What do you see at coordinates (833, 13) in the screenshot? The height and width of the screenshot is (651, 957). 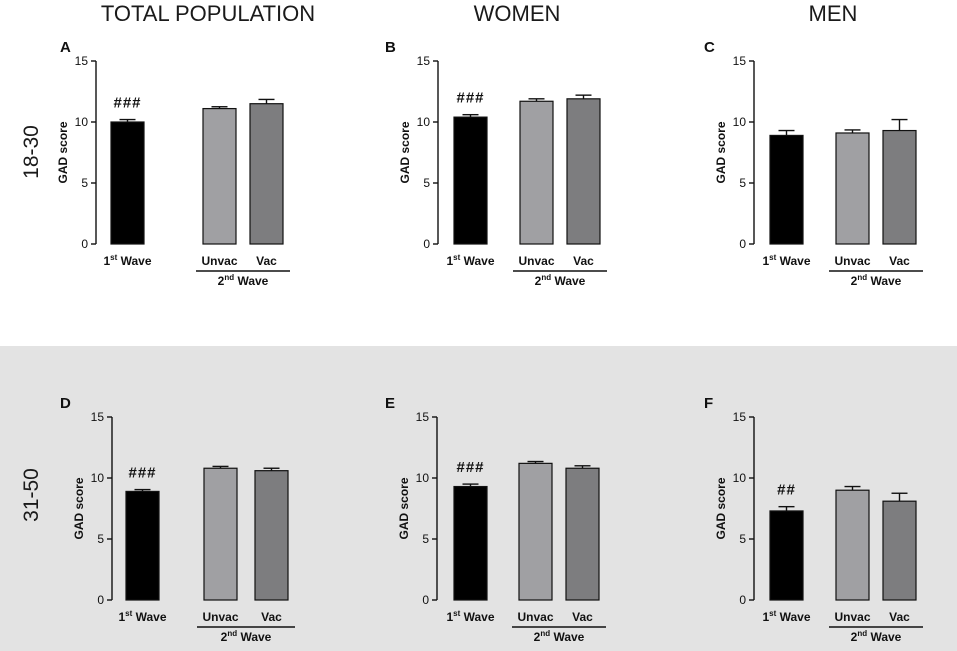 I see `column-title-men: MEN` at bounding box center [833, 13].